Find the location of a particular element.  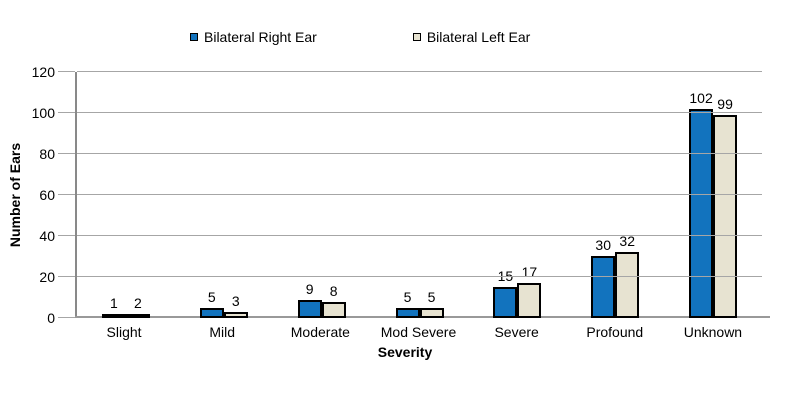

bar-with-label: 32 is located at coordinates (627, 275).